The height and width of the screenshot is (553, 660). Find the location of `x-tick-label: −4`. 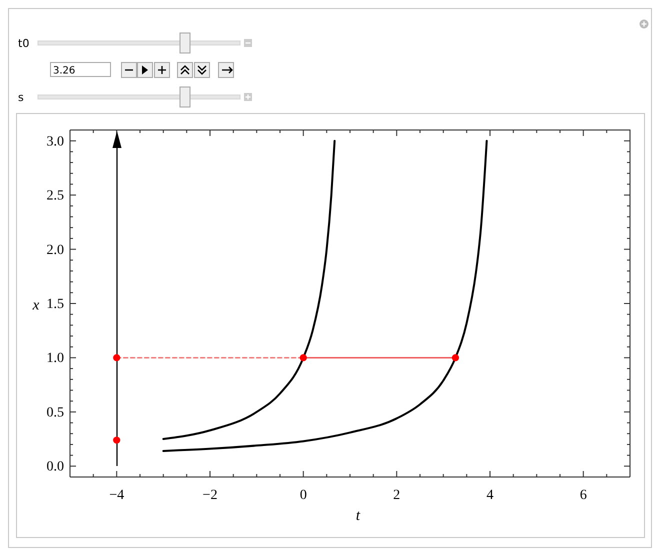

x-tick-label: −4 is located at coordinates (116, 495).